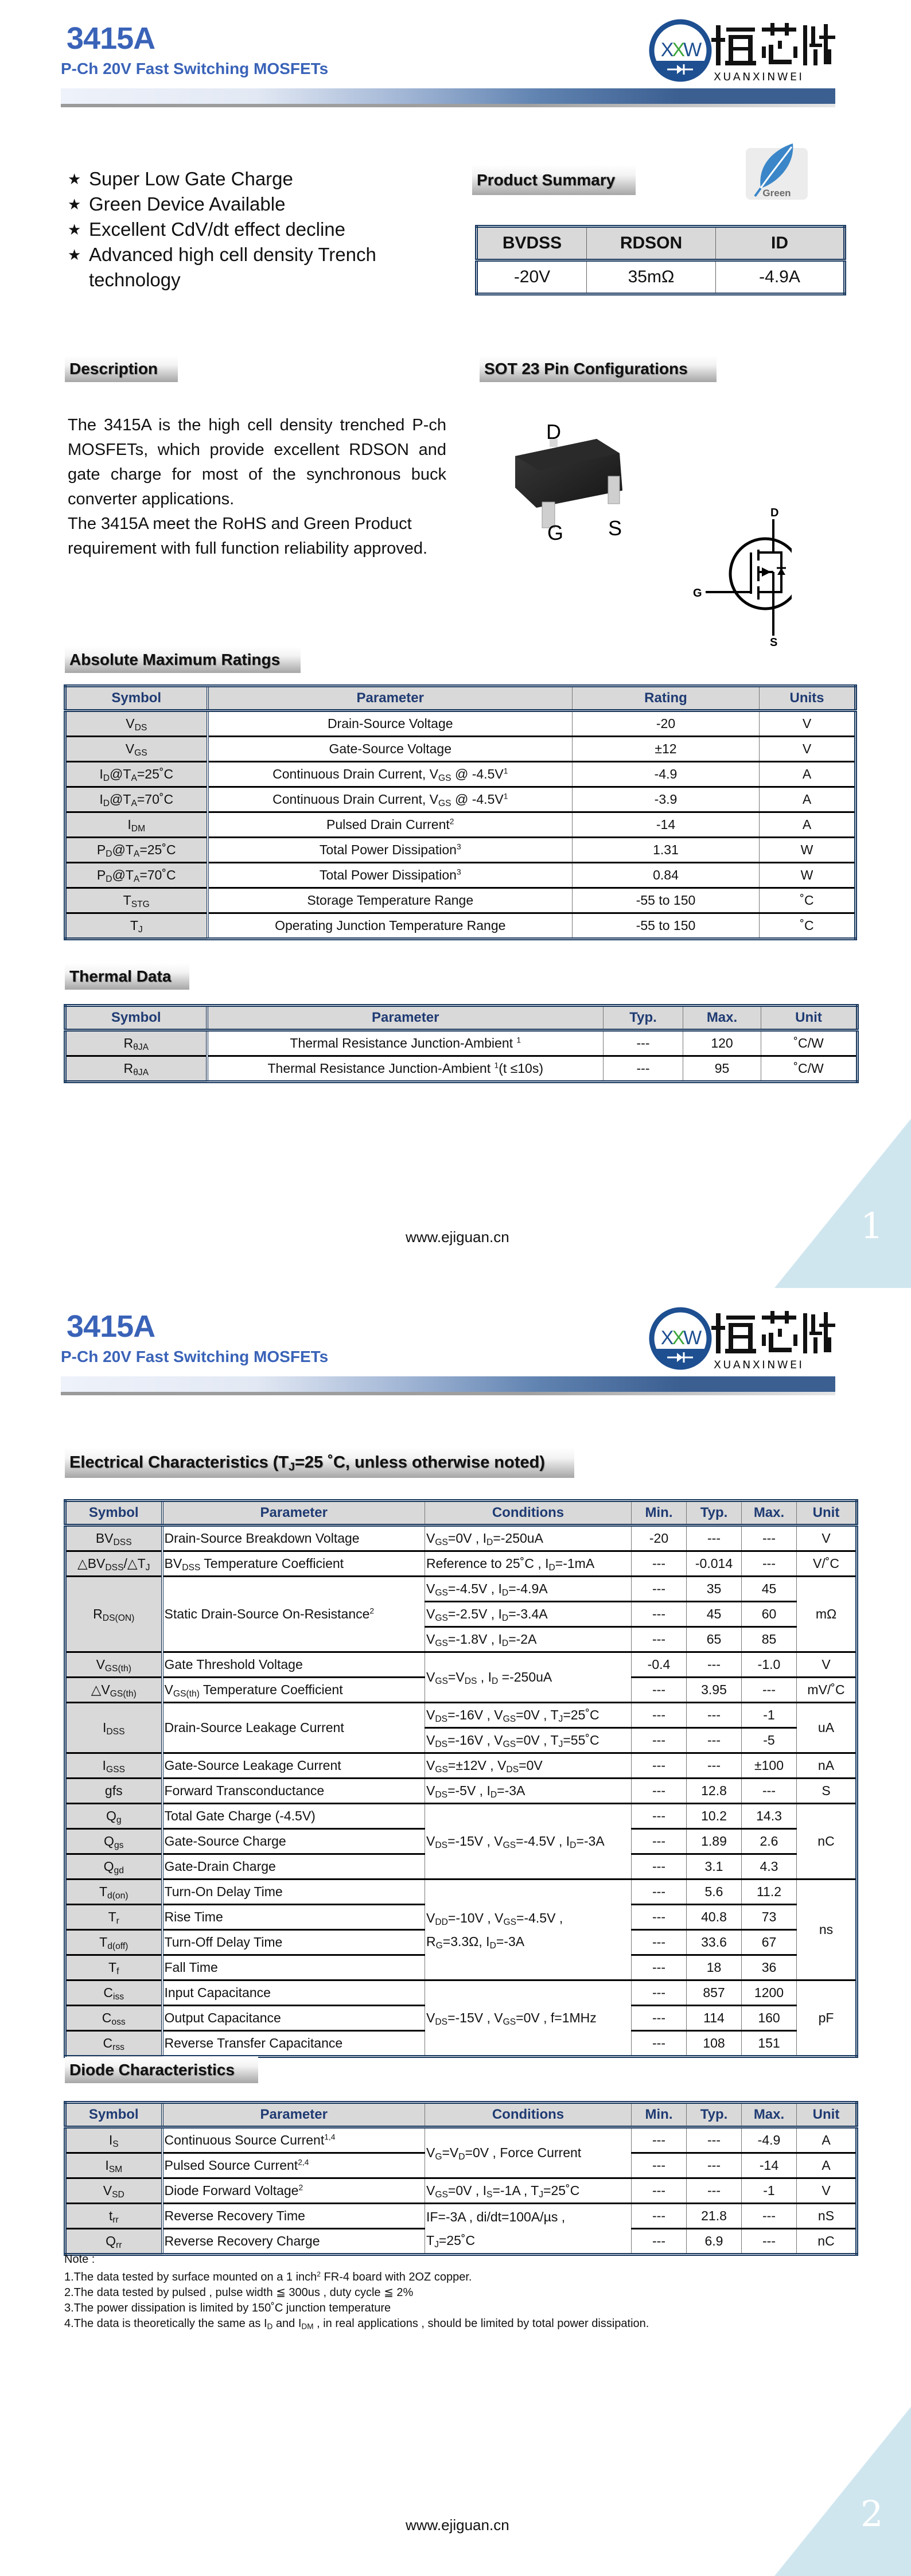 The image size is (911, 2576). What do you see at coordinates (773, 642) in the screenshot?
I see `schematic-label-s: S` at bounding box center [773, 642].